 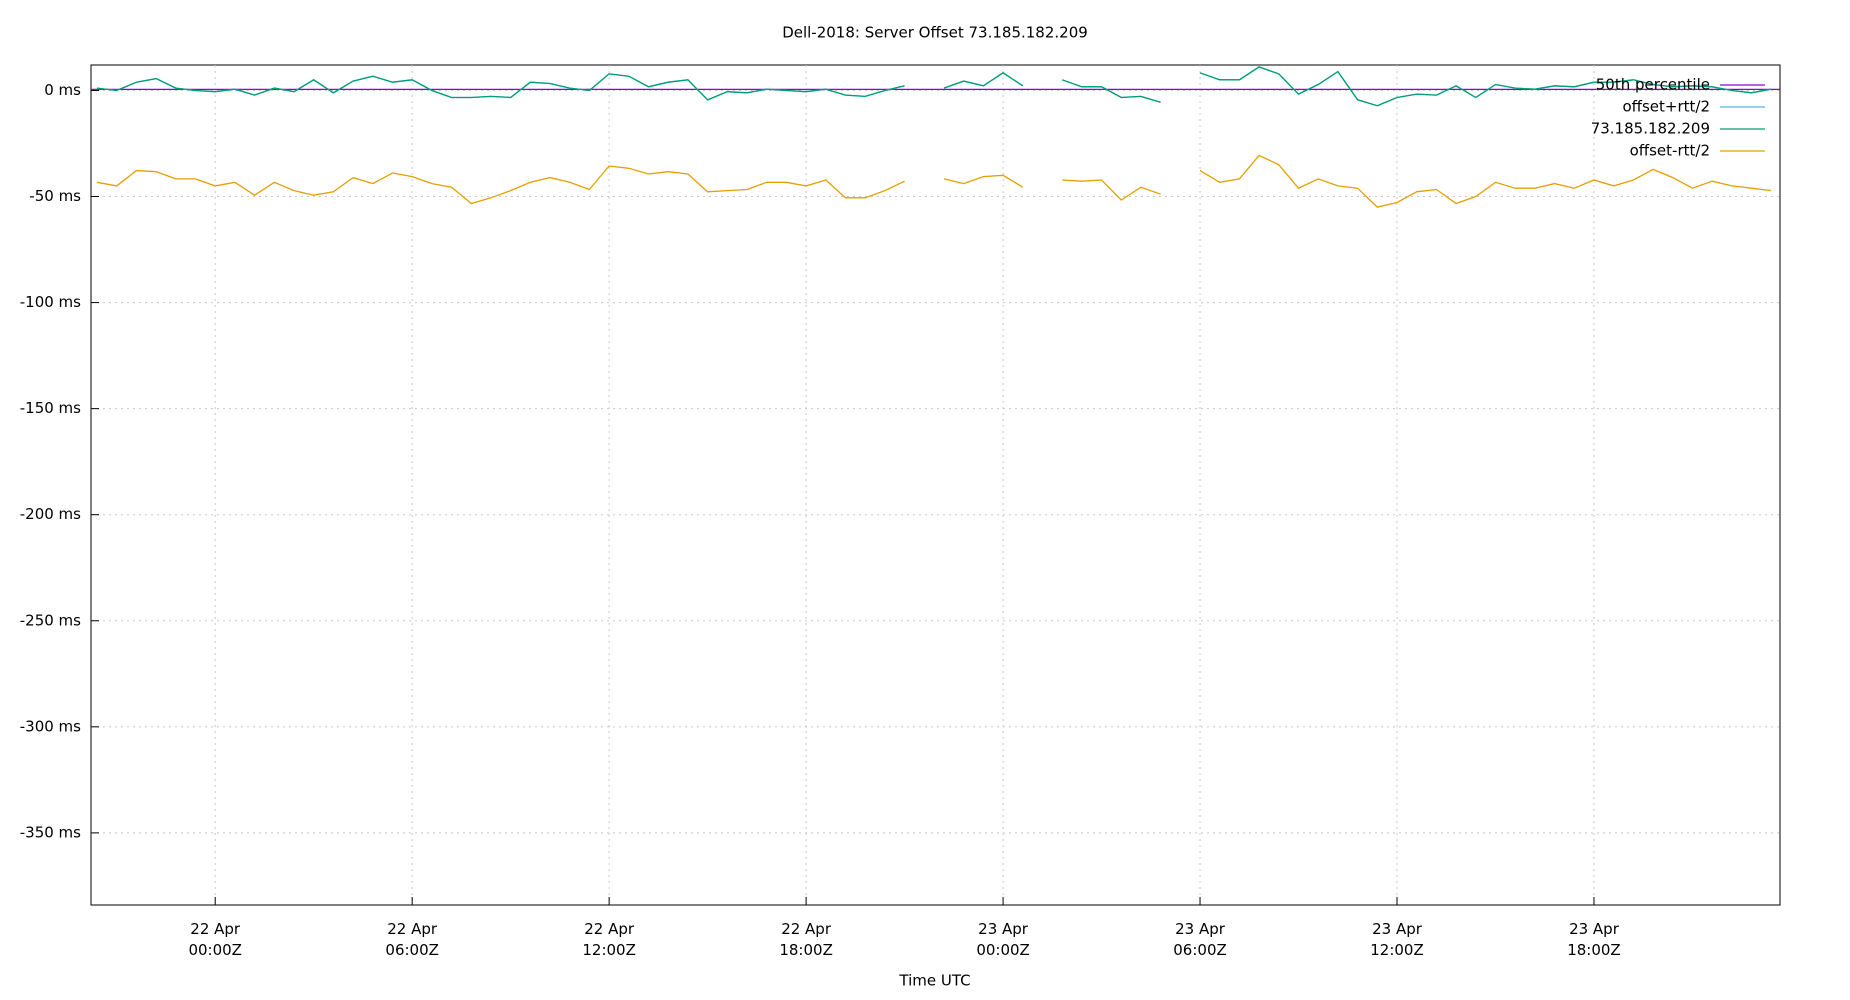 I want to click on x-tick-label: 23 Apr 12:00Z, so click(x=1397, y=939).